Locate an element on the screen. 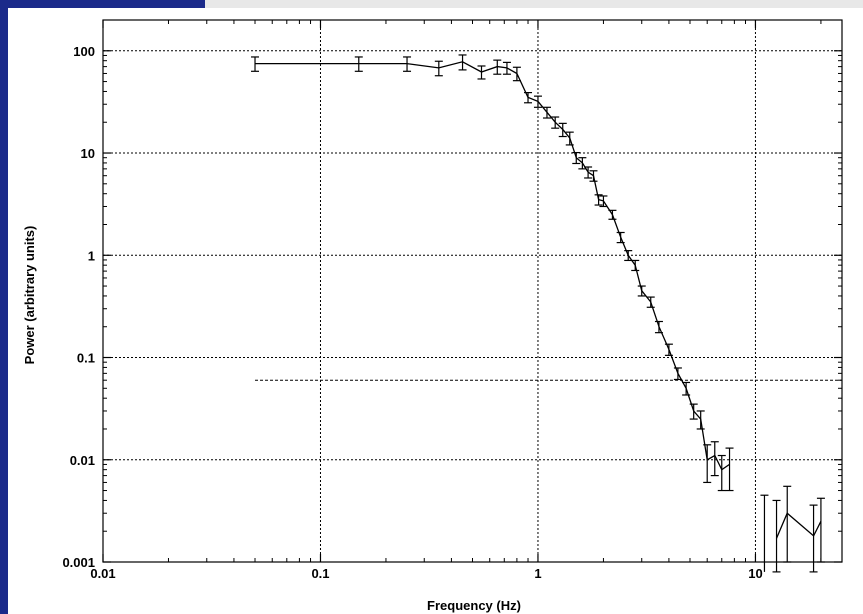  y-tick-label: 0.01 is located at coordinates (82, 460).